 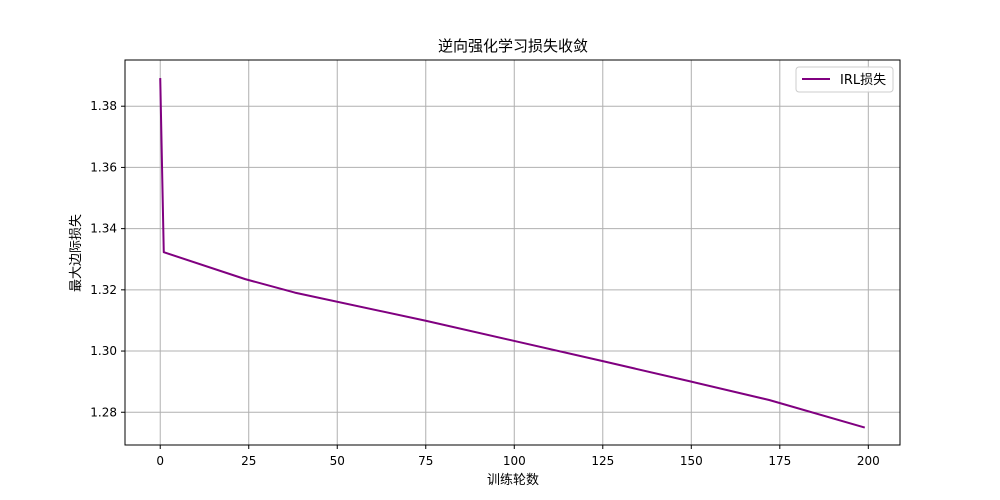 I want to click on x-tick-label: 100, so click(x=514, y=461).